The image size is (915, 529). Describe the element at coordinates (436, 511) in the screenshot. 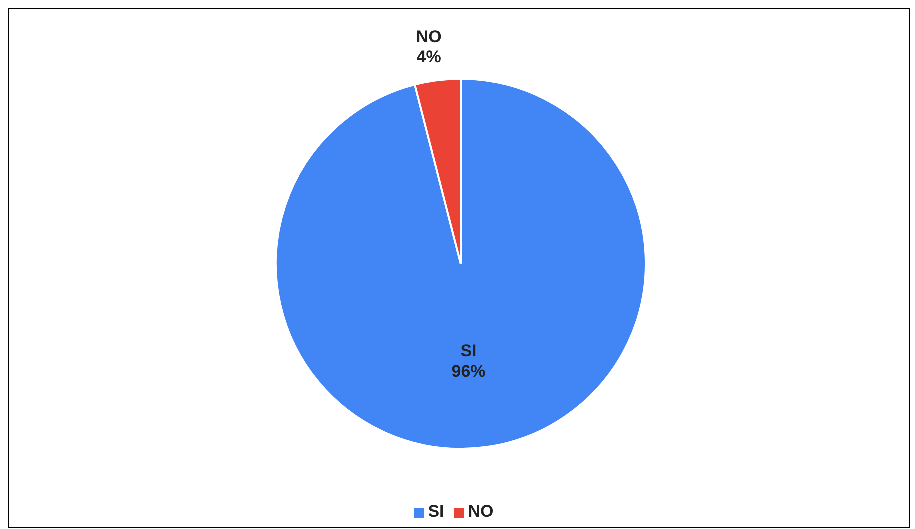

I see `legend-label: SI` at that location.